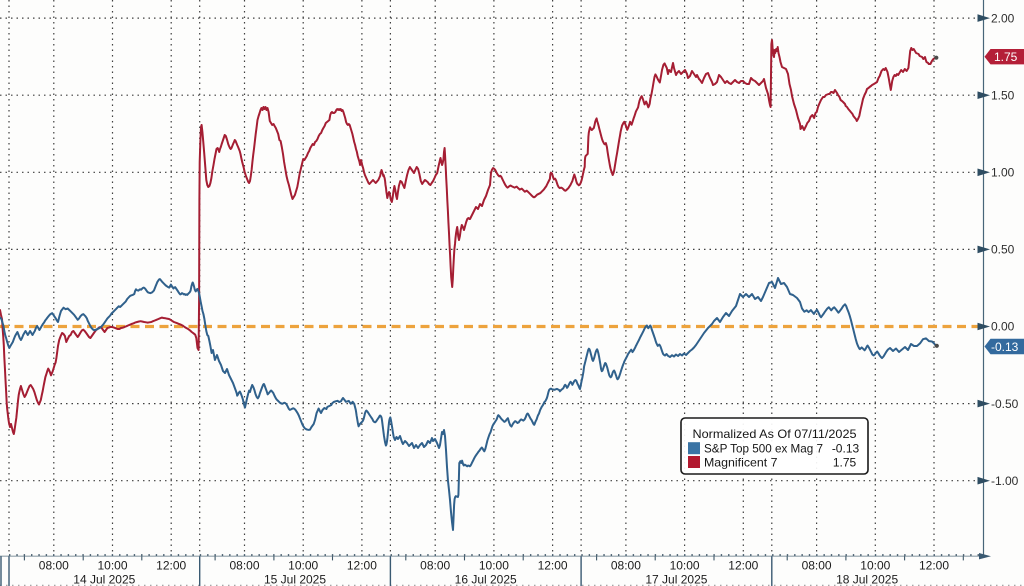 The width and height of the screenshot is (1024, 586). What do you see at coordinates (676, 579) in the screenshot?
I see `svg-text: 17 Jul 2025` at bounding box center [676, 579].